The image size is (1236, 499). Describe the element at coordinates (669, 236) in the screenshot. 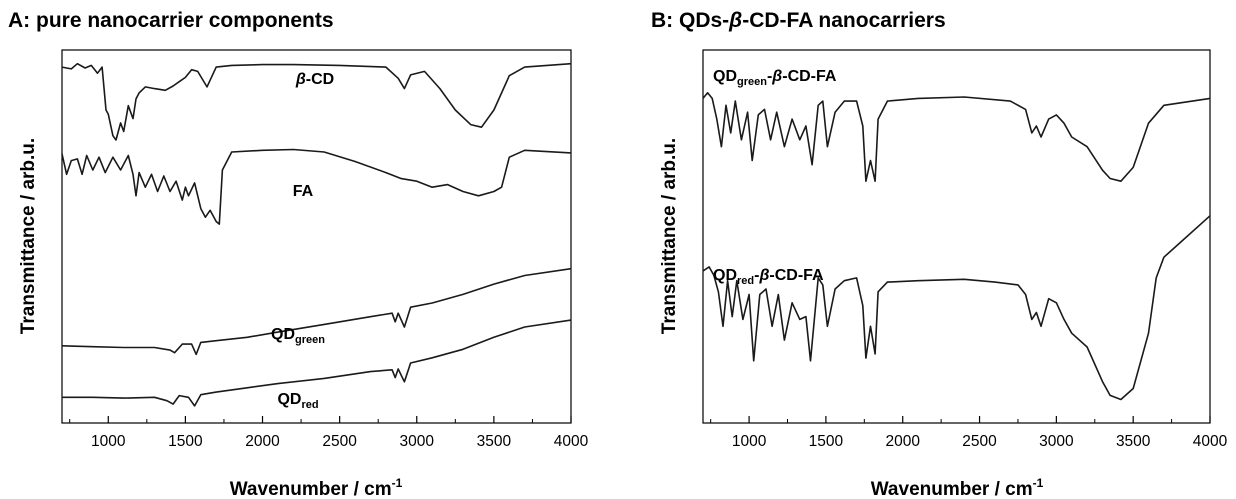

I see `panel-b-ylabel: Transmittance / arb.u.` at that location.